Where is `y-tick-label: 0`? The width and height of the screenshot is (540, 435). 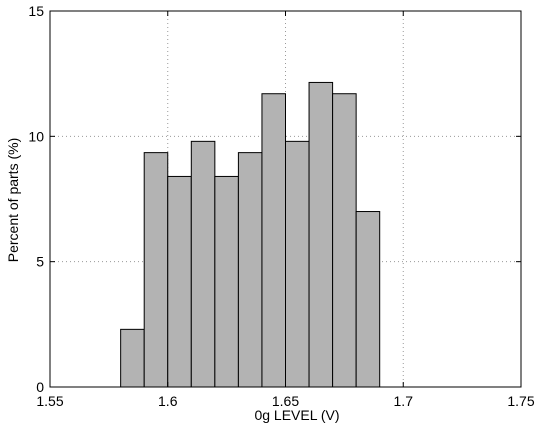 y-tick-label: 0 is located at coordinates (40, 387).